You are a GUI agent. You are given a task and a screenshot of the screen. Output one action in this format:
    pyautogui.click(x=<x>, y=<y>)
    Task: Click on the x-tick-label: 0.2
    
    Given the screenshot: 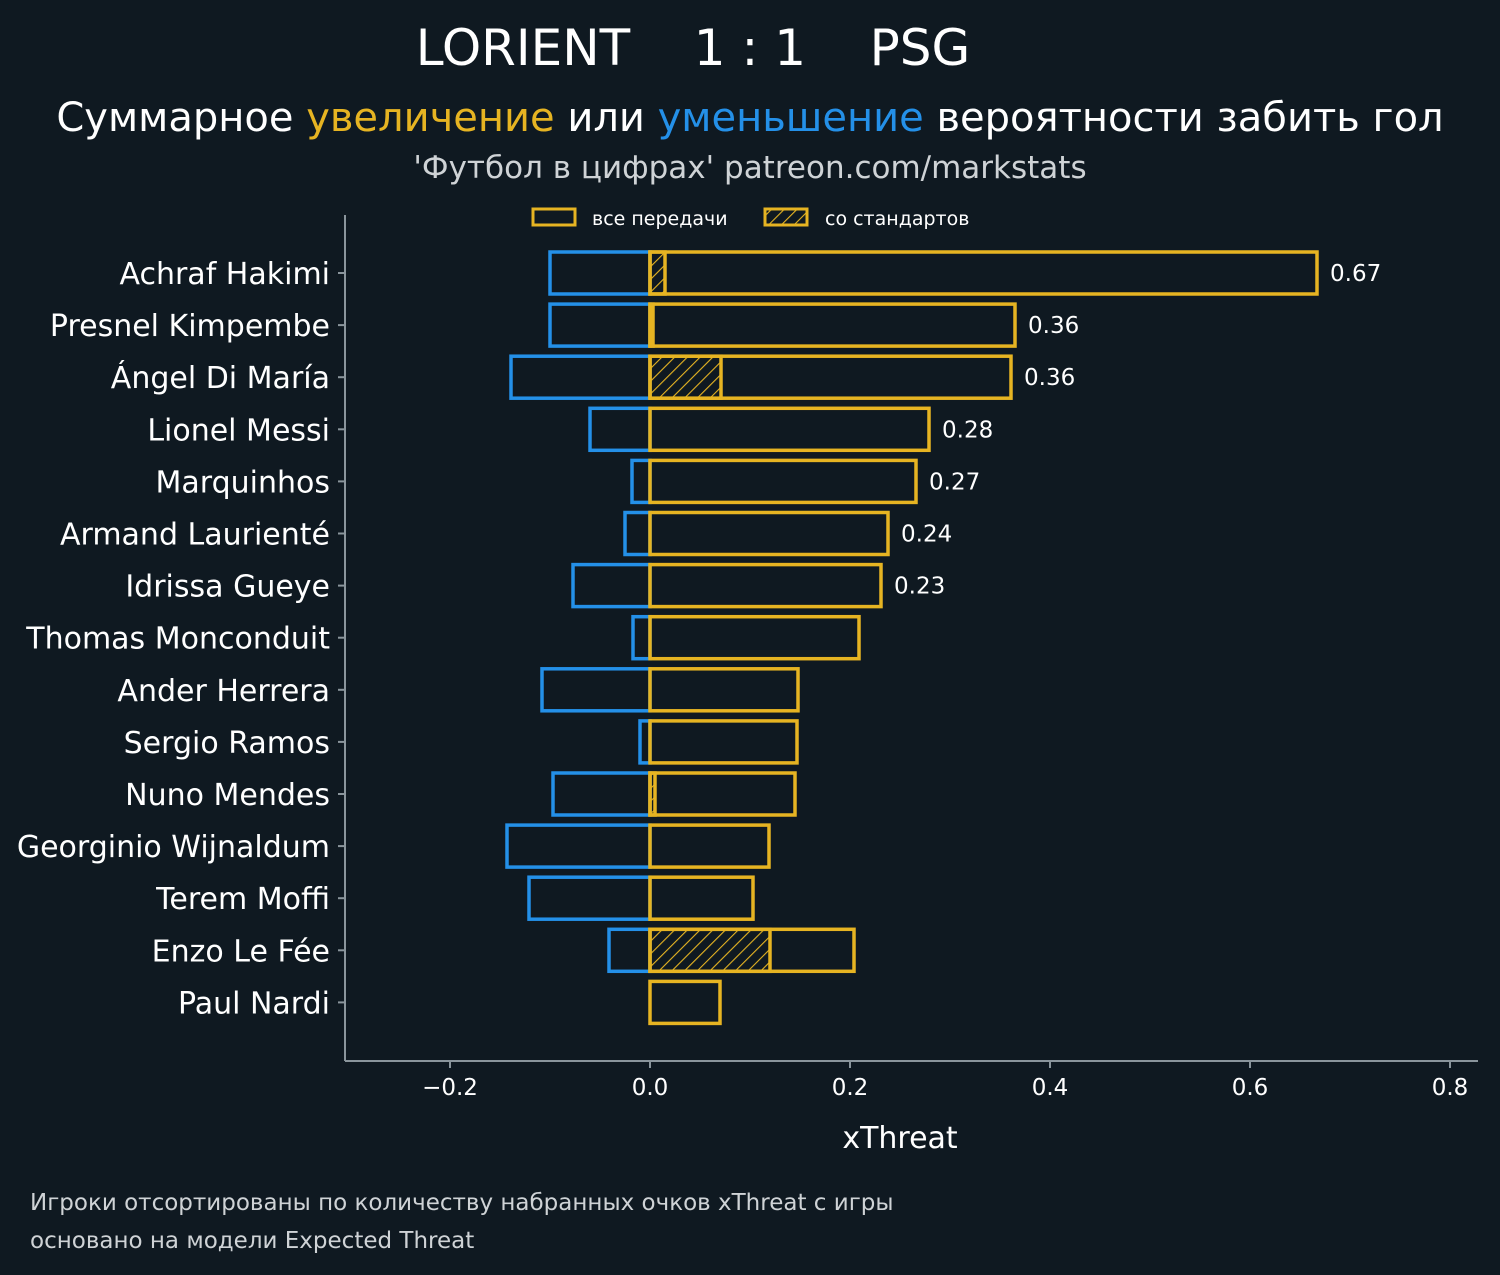 What is the action you would take?
    pyautogui.click(x=850, y=1088)
    